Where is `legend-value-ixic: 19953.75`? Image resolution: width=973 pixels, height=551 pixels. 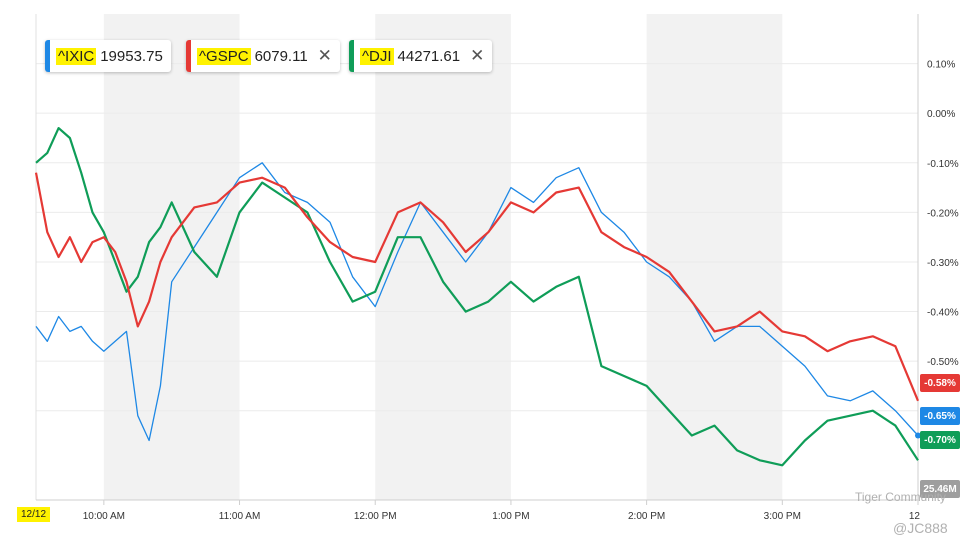 legend-value-ixic: 19953.75 is located at coordinates (131, 56).